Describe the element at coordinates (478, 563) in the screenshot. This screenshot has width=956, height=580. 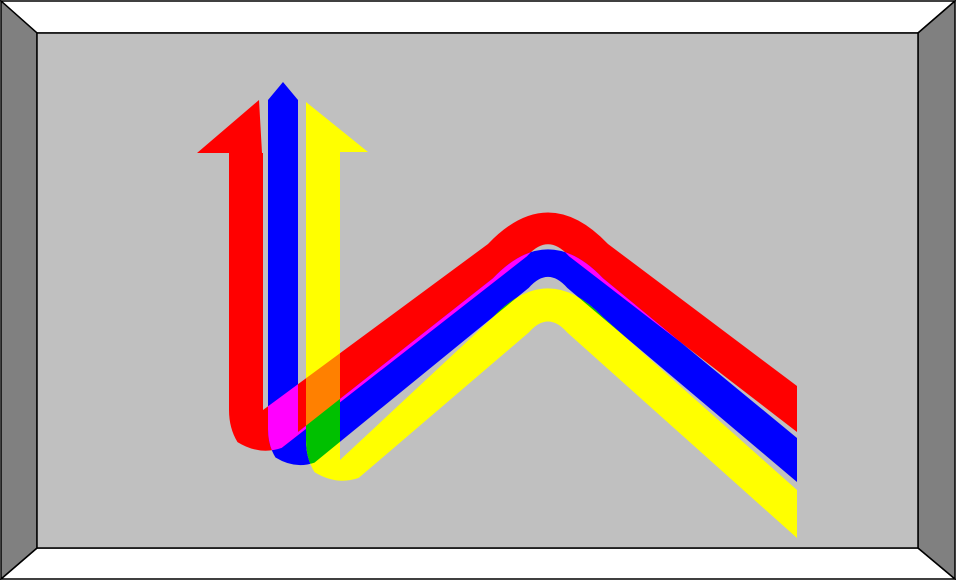
I see `frame-bottom-bevel` at that location.